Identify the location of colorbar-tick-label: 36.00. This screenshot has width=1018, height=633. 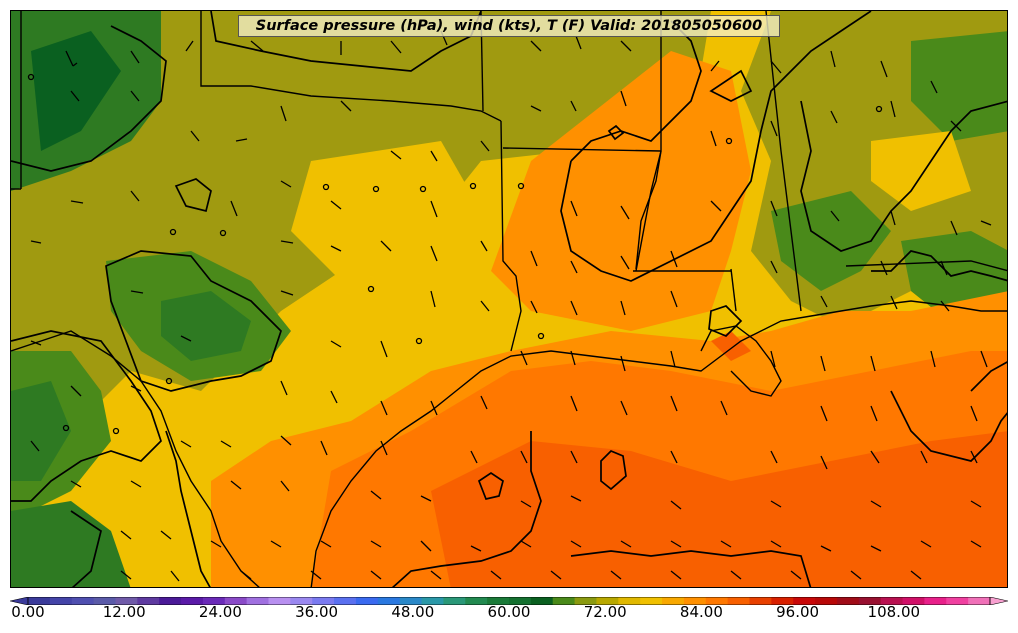
(317, 612).